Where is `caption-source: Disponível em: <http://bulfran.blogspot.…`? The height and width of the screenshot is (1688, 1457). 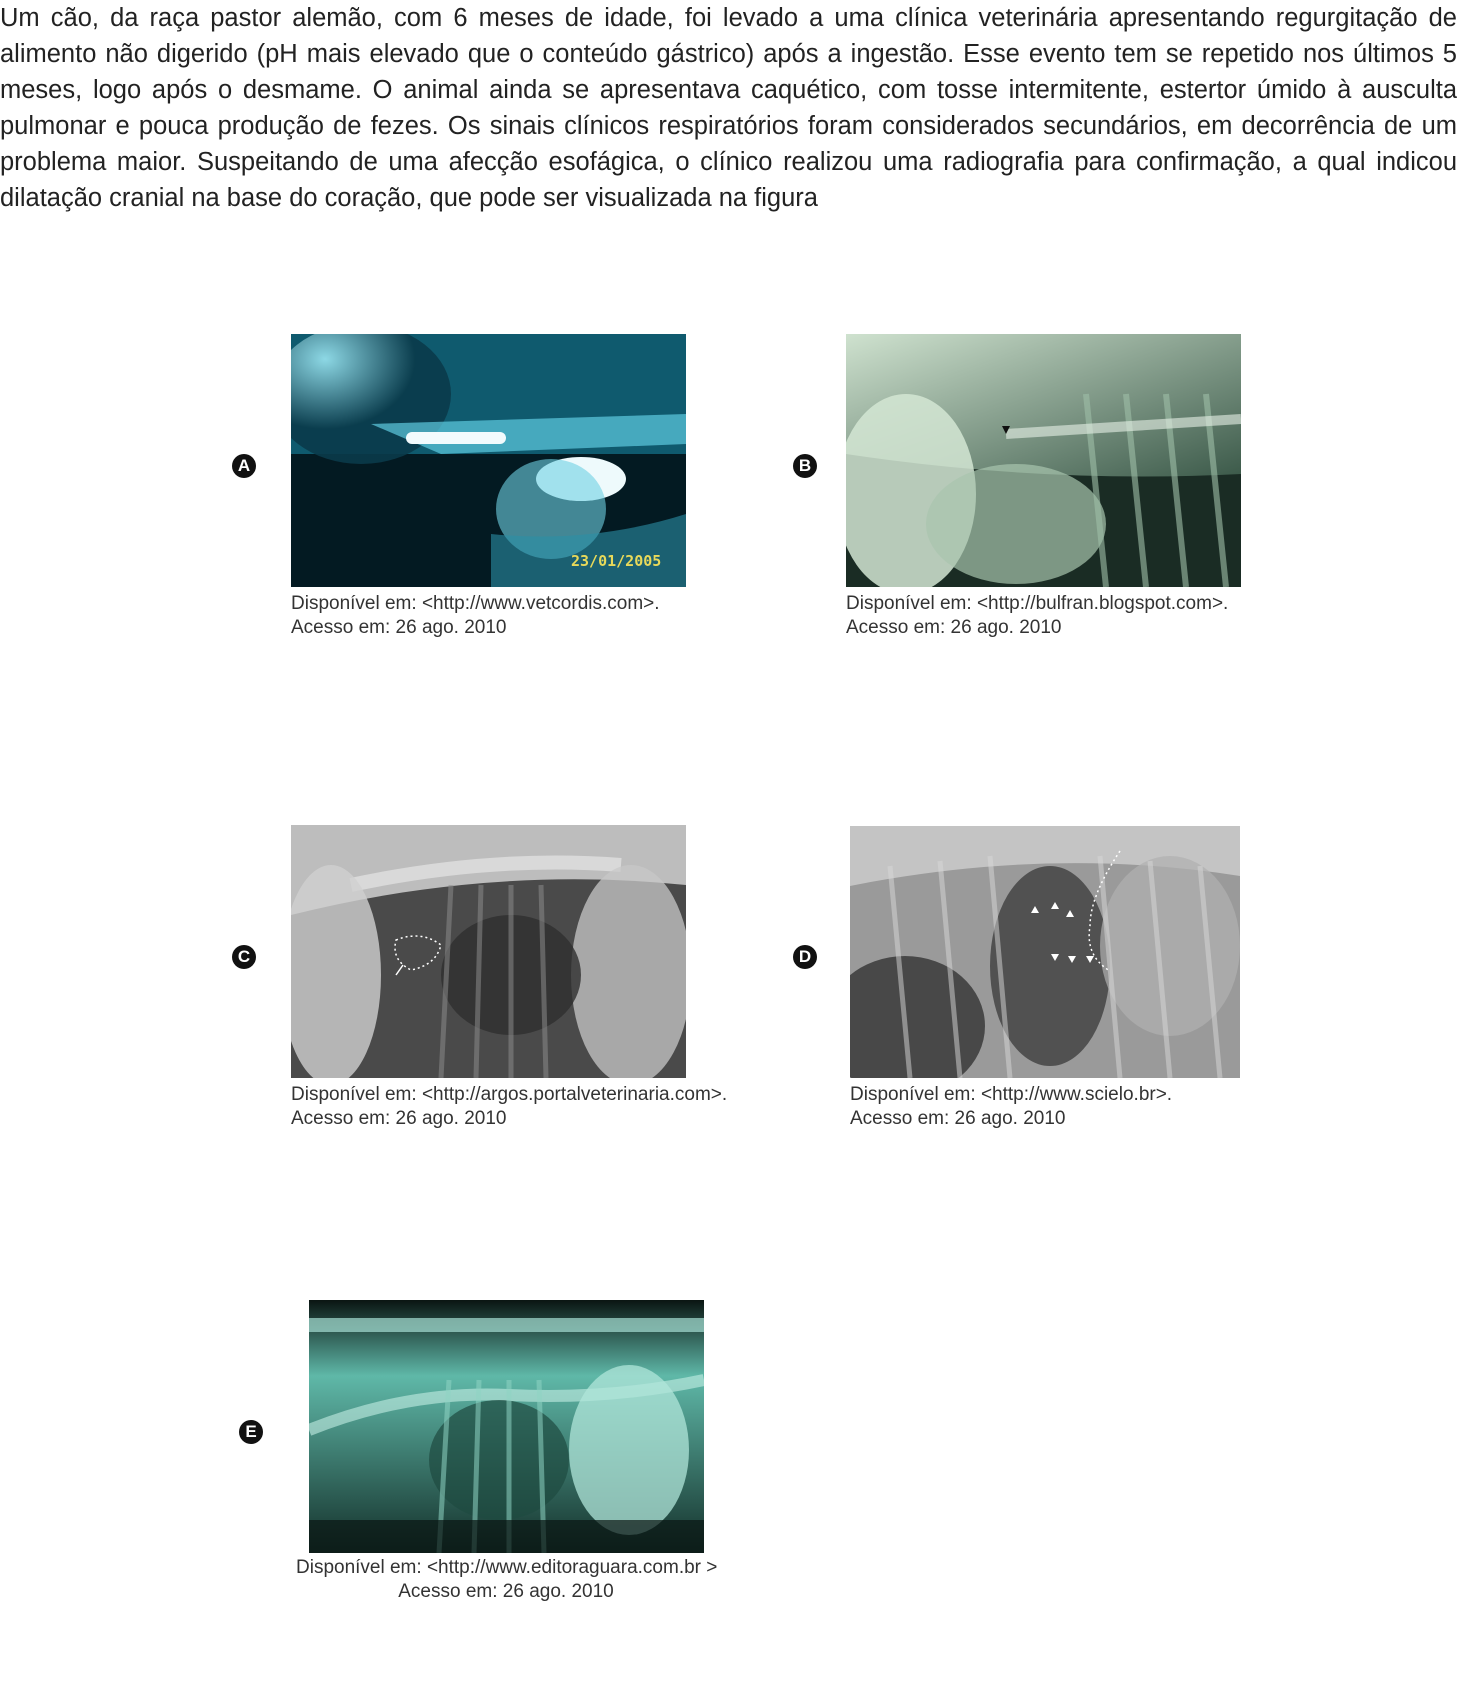 caption-source: Disponível em: <http://bulfran.blogspot.… is located at coordinates (1037, 603).